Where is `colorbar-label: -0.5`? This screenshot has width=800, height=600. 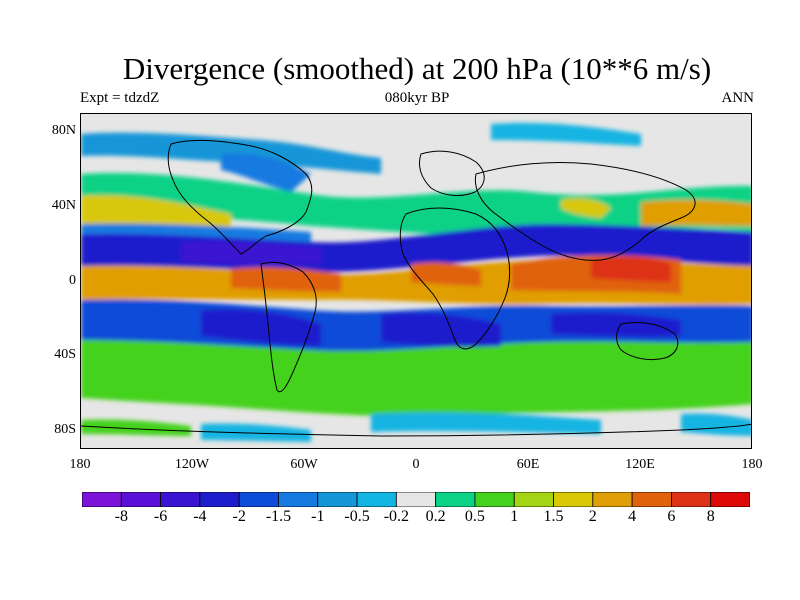
colorbar-label: -0.5 is located at coordinates (357, 516).